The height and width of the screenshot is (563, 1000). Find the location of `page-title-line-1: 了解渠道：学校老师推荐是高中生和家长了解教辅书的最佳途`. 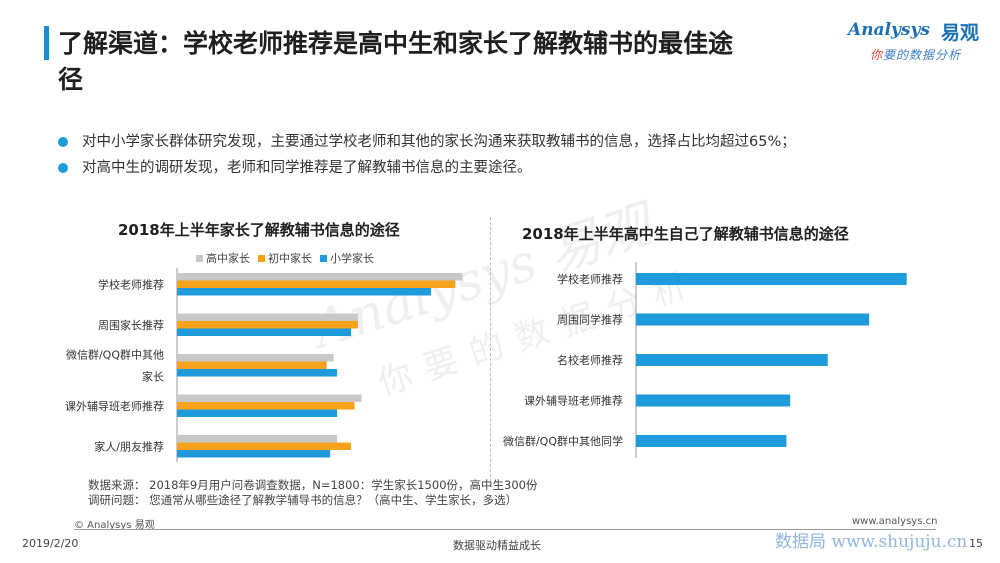

page-title-line-1: 了解渠道：学校老师推荐是高中生和家长了解教辅书的最佳途 is located at coordinates (396, 43).